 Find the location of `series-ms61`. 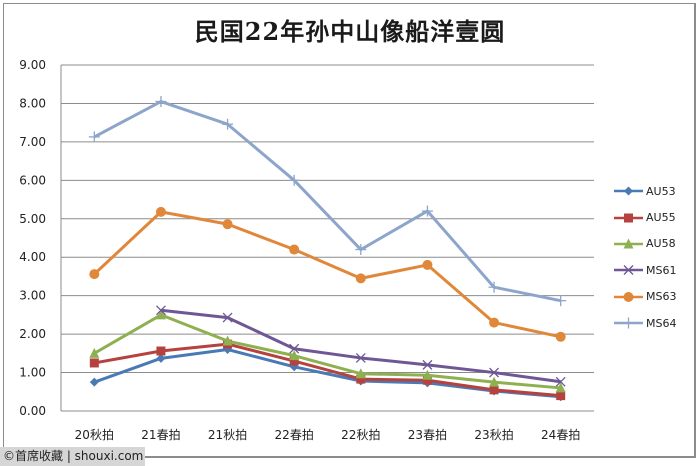

series-ms61 is located at coordinates (360, 346).